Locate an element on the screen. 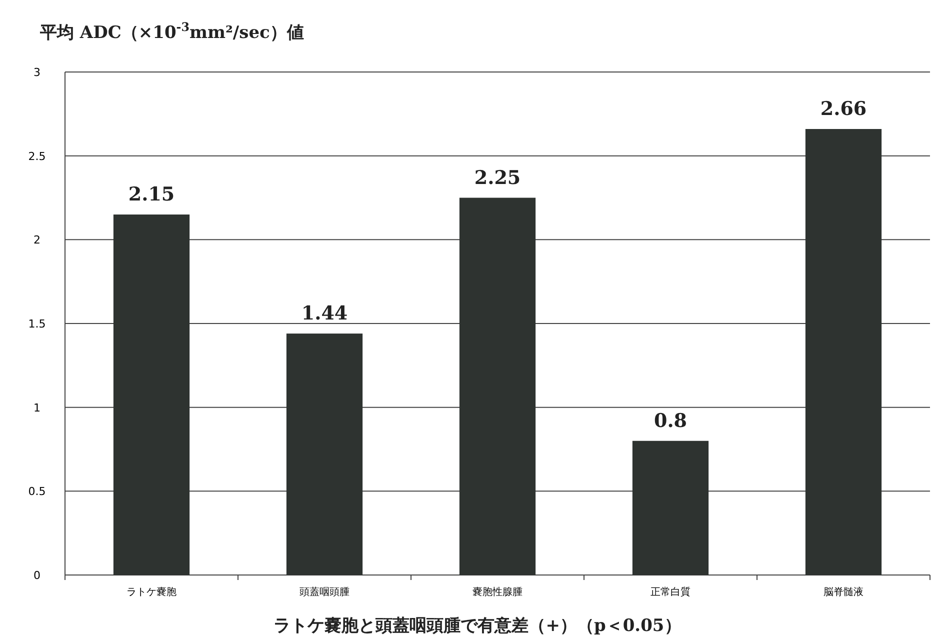  text: ラトケ嚢胞と頭蓋咽頭腫で有意差（+）（p＜0.05） is located at coordinates (478, 626).